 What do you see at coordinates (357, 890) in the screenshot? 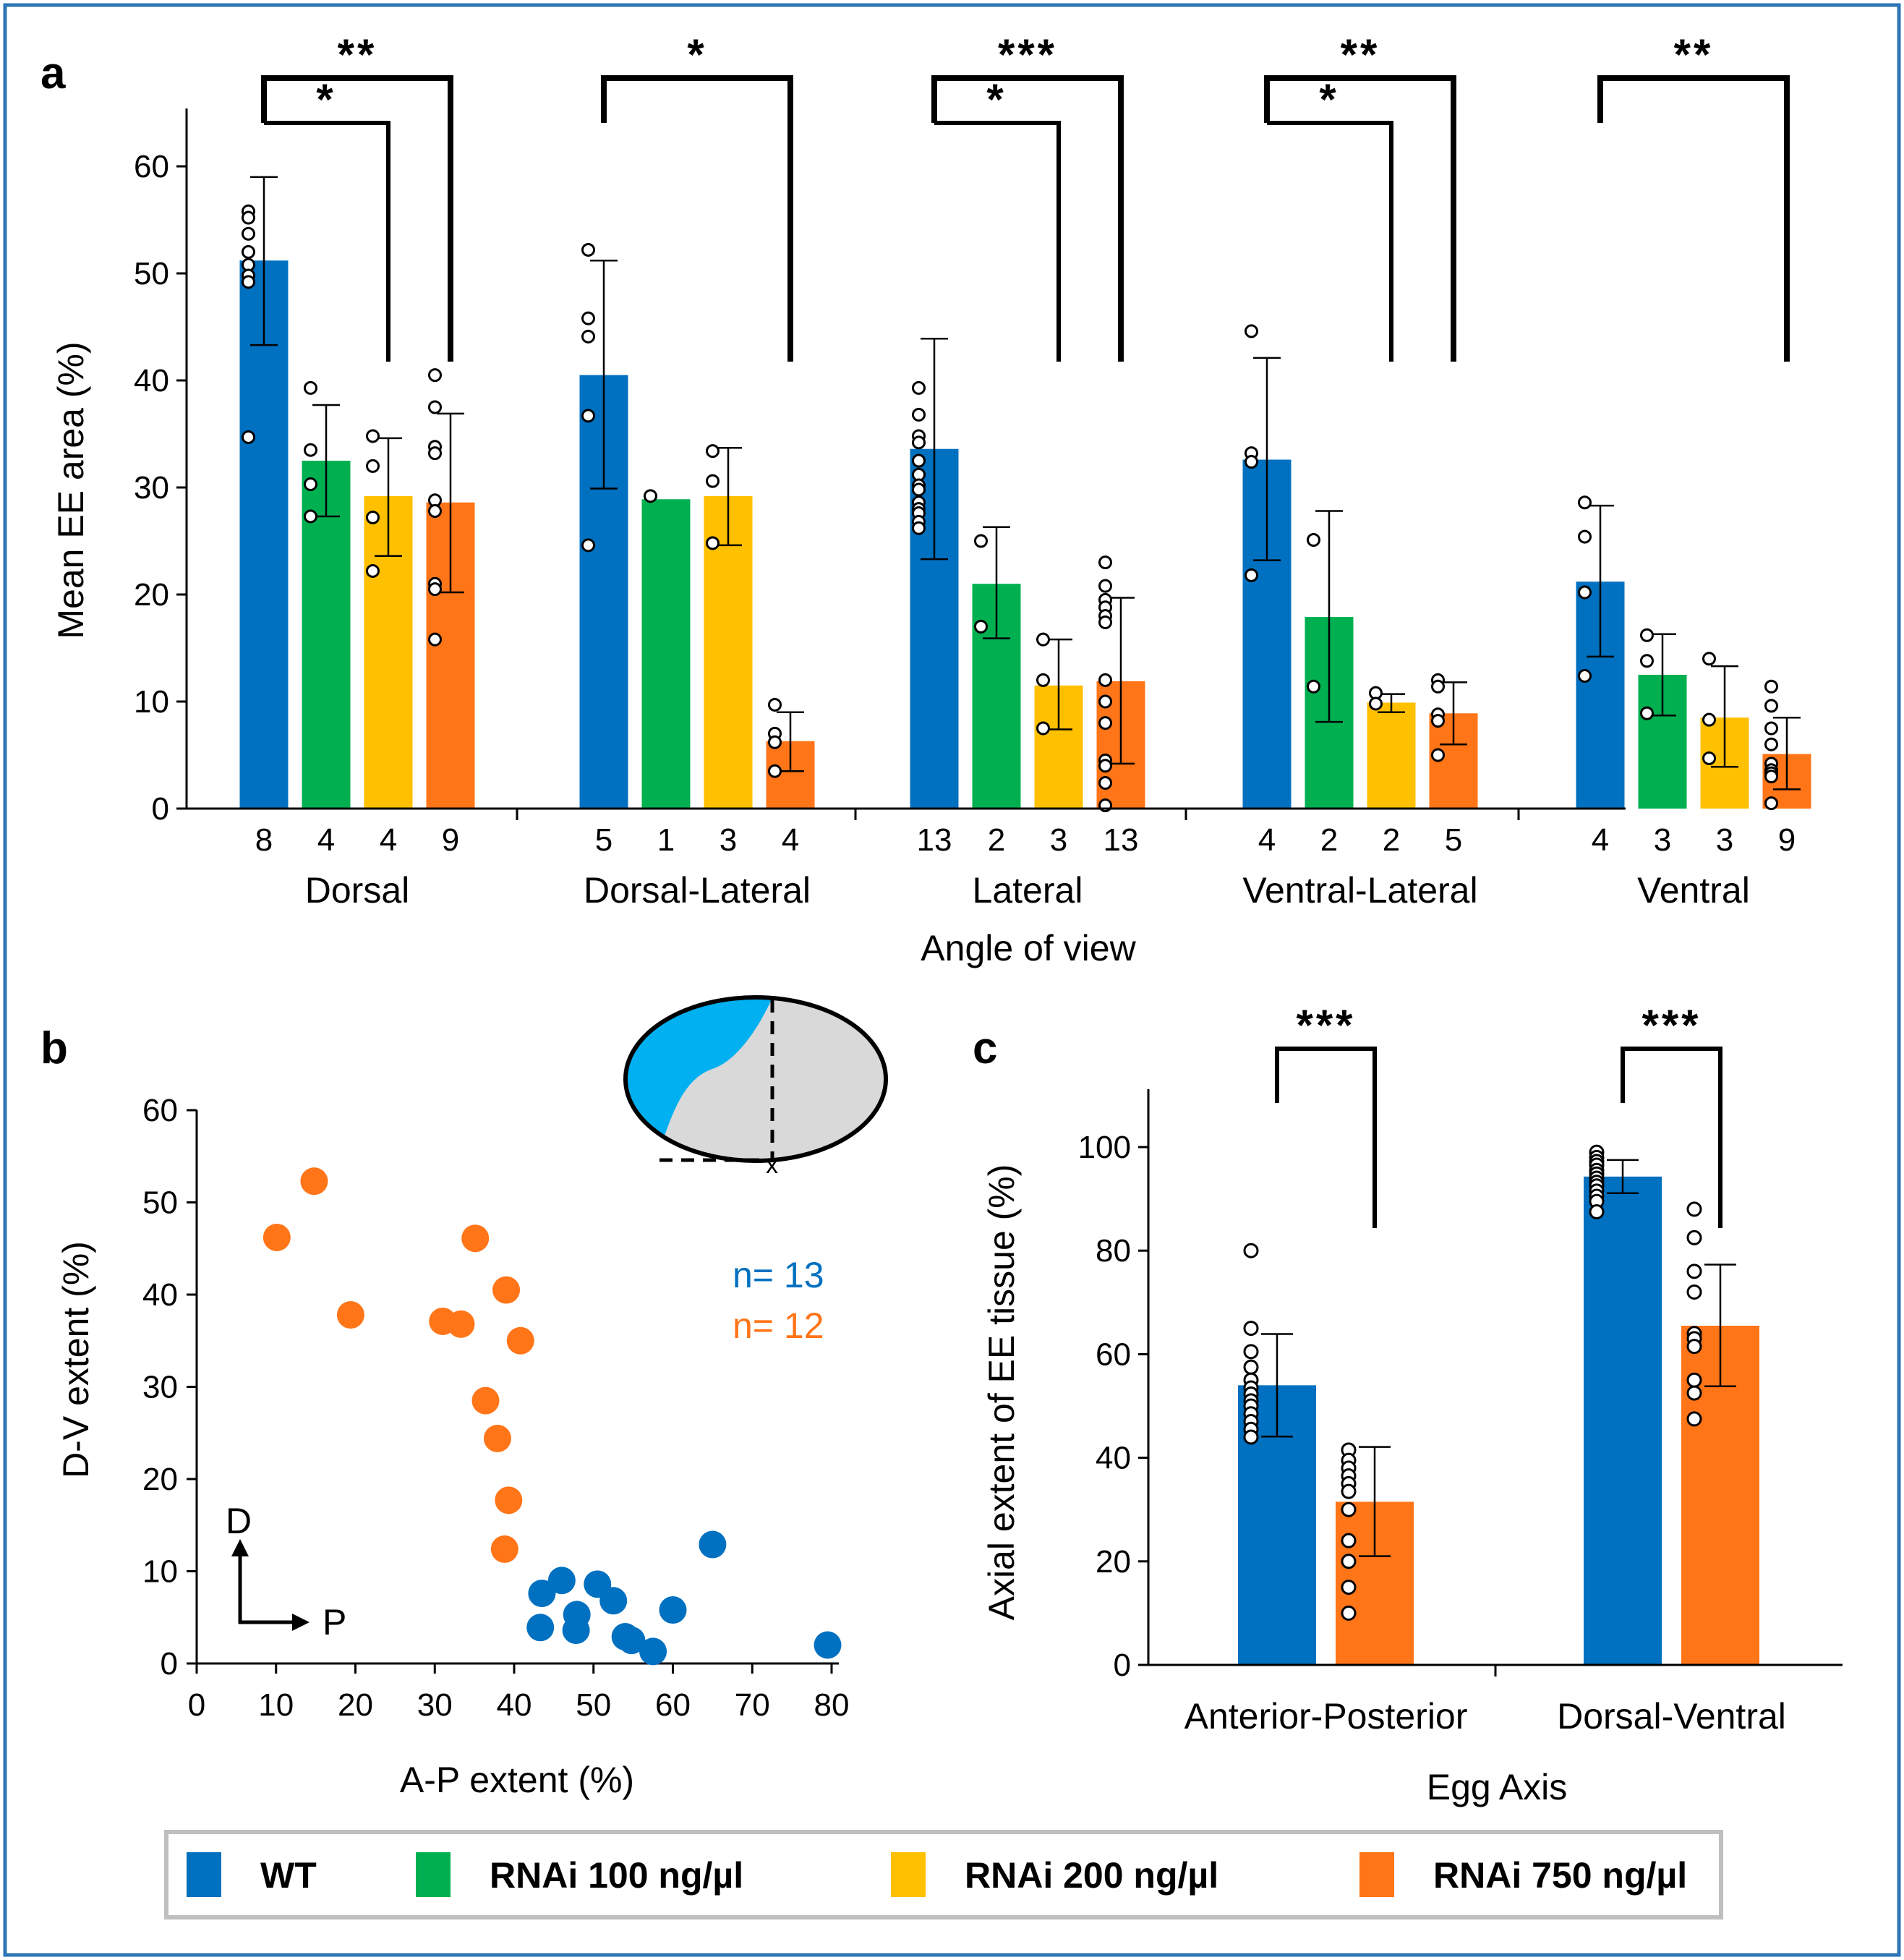
I see `group-dorsal-label: Dorsal` at bounding box center [357, 890].